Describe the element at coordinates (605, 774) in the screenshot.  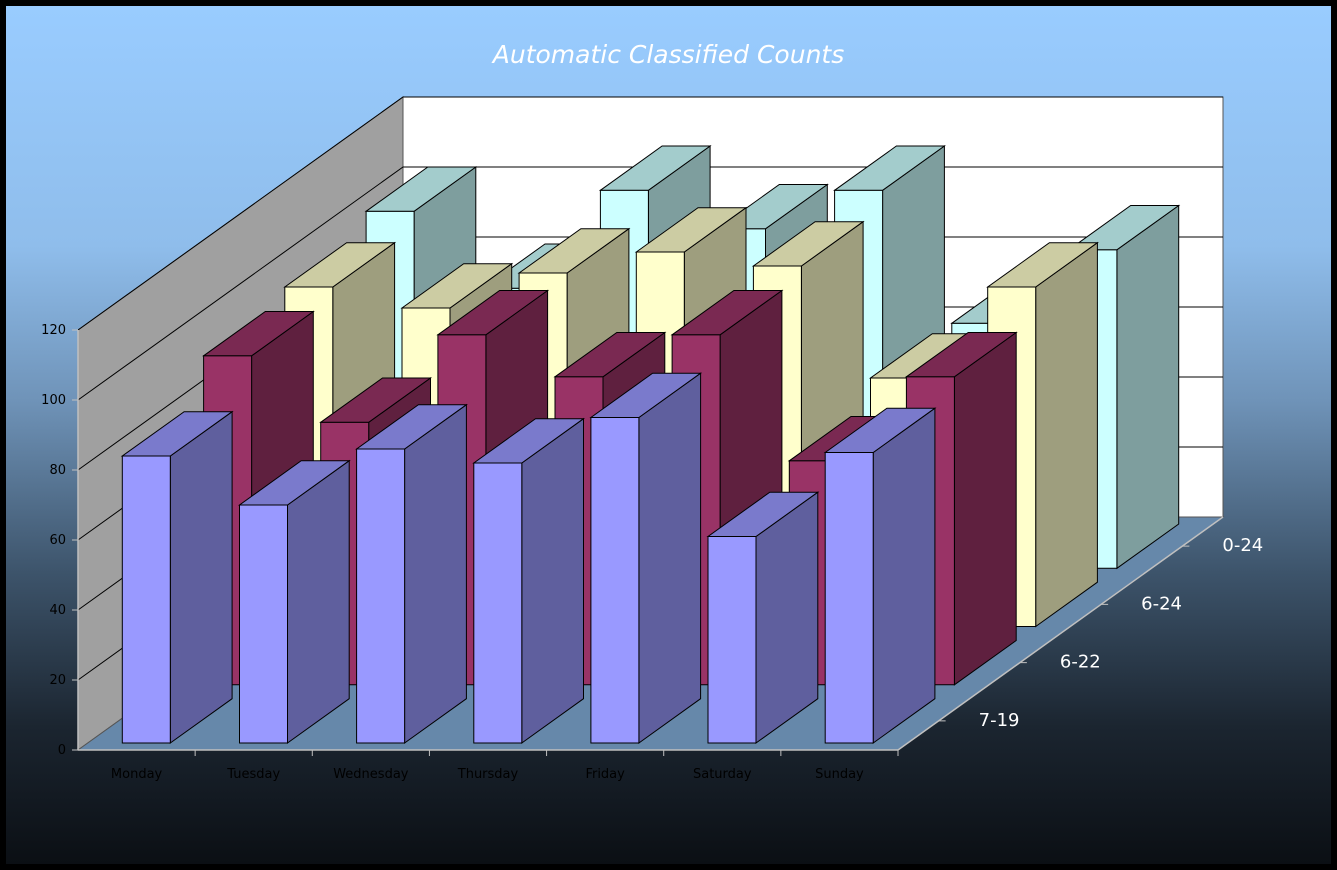
I see `x-tick-label: Friday` at that location.